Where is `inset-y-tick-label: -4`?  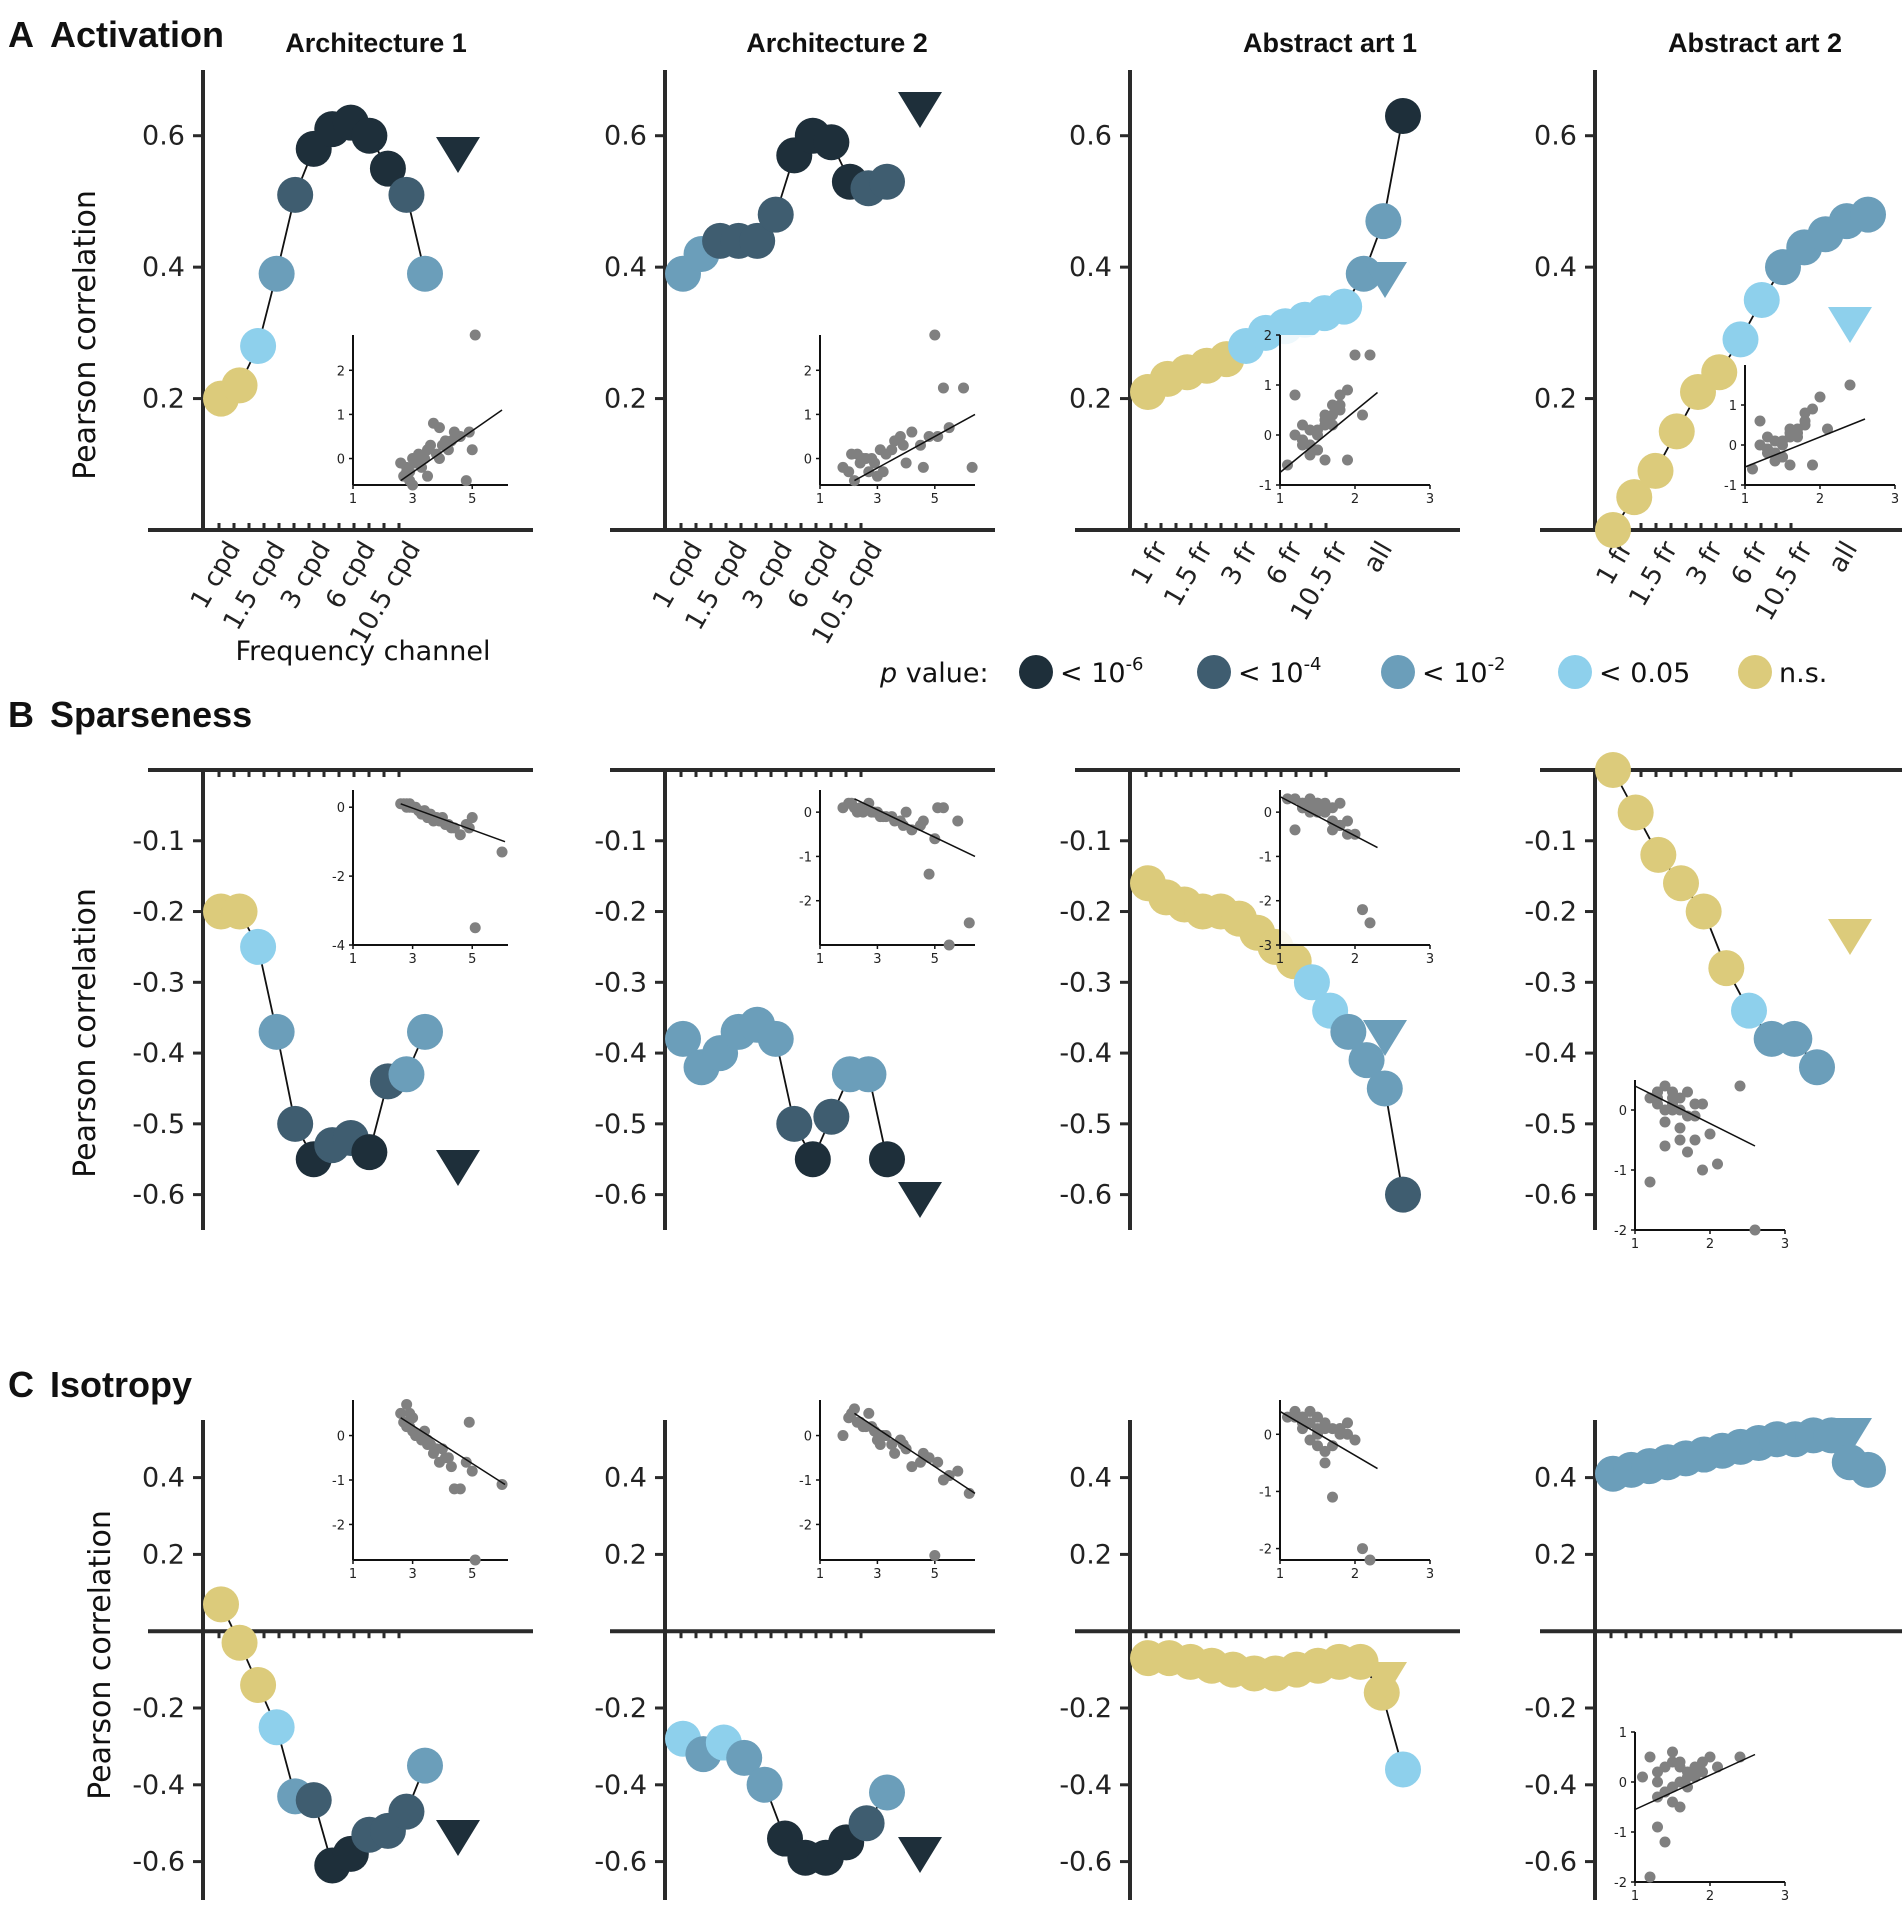
inset-y-tick-label: -4 is located at coordinates (338, 946).